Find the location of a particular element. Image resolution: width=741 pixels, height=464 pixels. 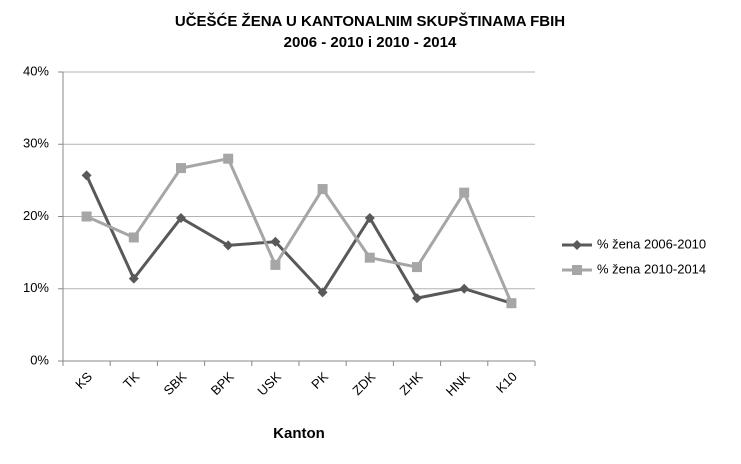

x-axis-title: Kanton is located at coordinates (299, 433).